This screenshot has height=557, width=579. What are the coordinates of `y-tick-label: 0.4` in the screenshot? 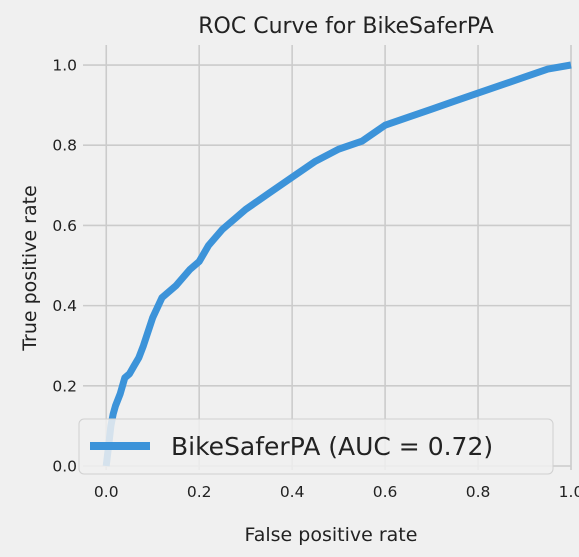 It's located at (64, 306).